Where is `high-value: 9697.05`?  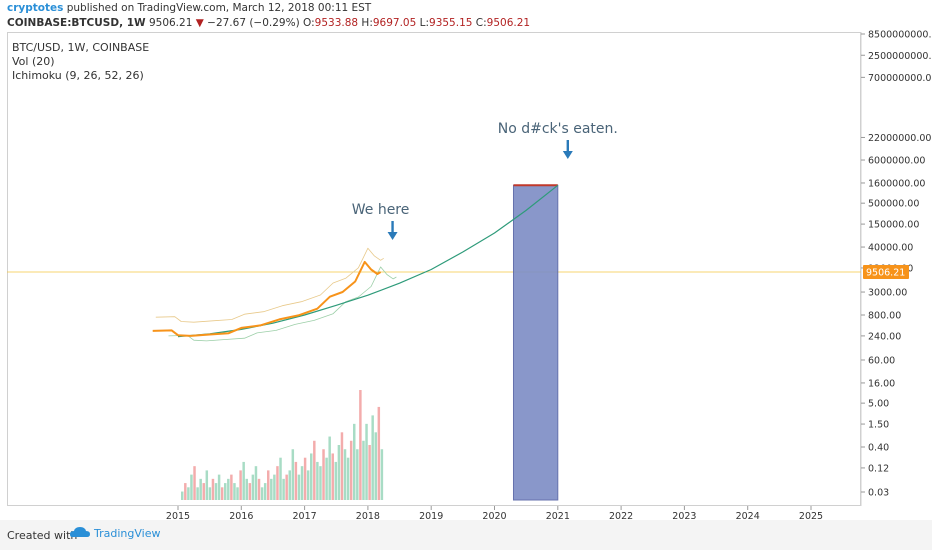
high-value: 9697.05 is located at coordinates (394, 23).